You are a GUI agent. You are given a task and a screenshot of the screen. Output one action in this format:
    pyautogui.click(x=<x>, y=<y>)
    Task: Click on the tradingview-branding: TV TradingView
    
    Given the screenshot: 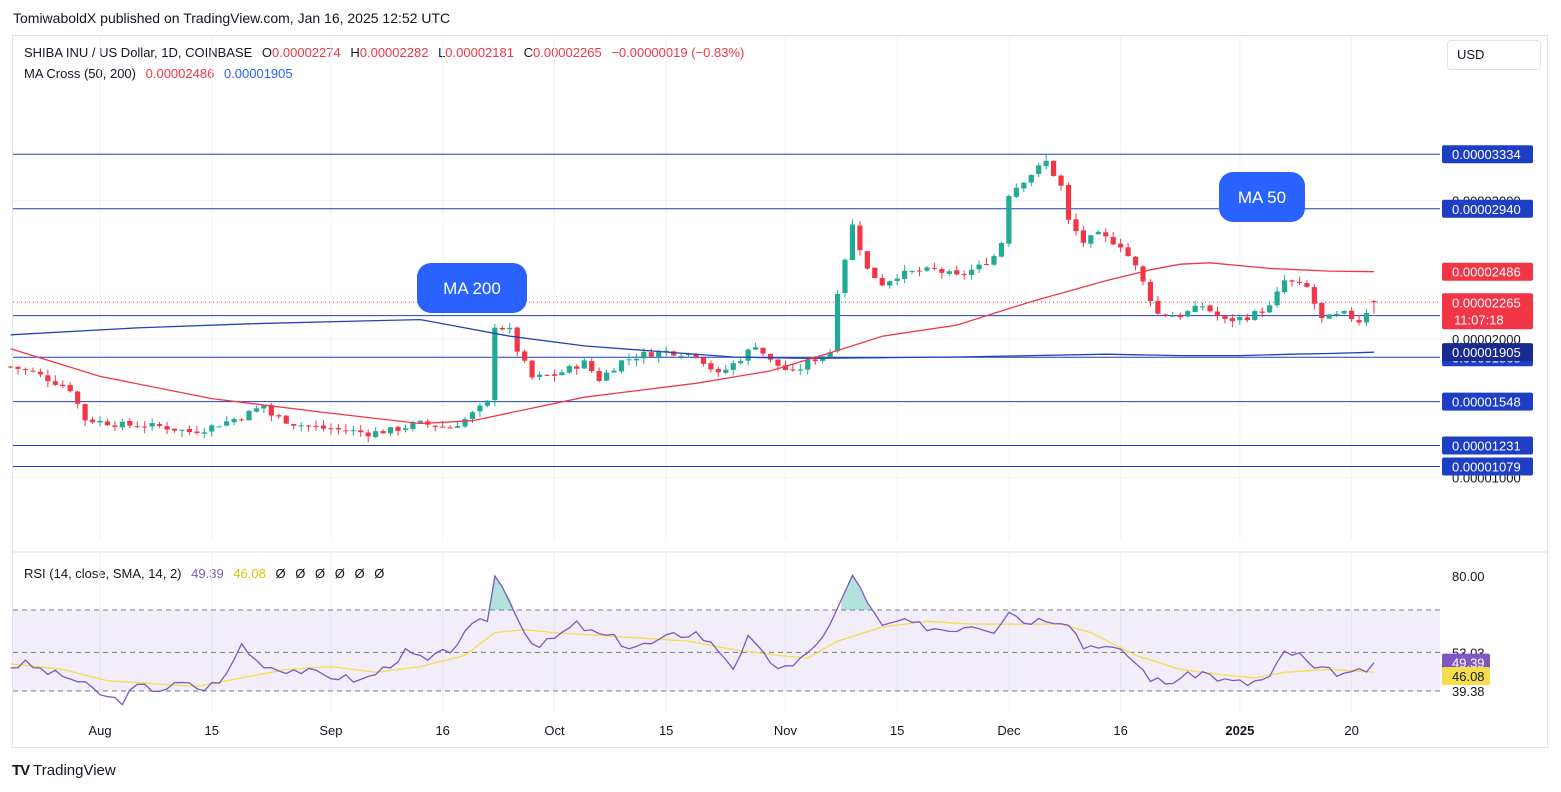 What is the action you would take?
    pyautogui.click(x=64, y=770)
    